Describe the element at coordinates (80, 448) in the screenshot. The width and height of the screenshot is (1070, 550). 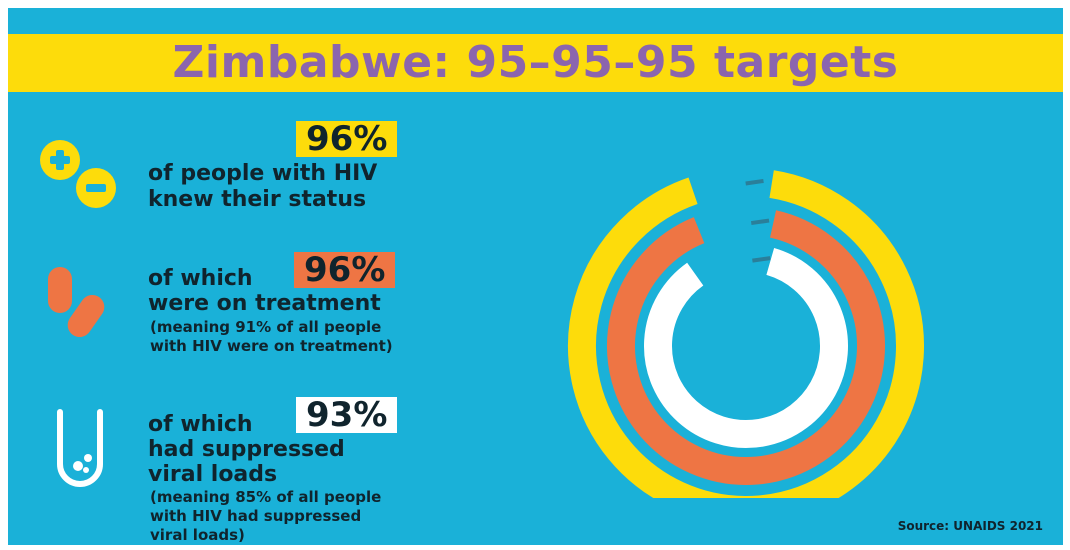
I see `test-tube-icon` at that location.